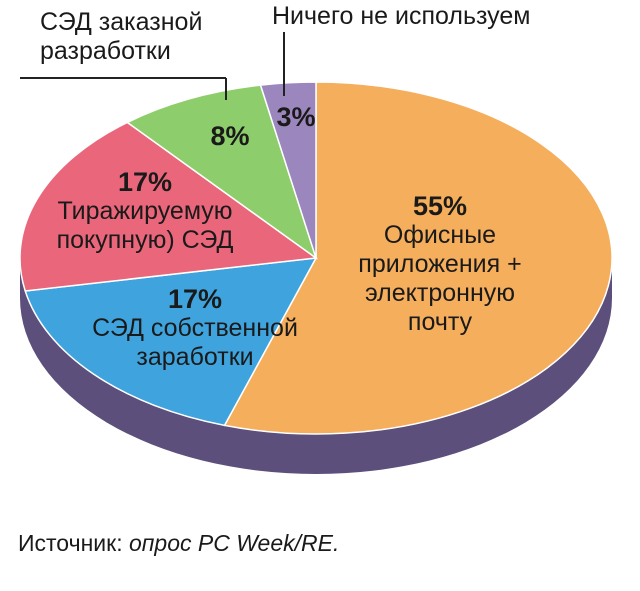 Image resolution: width=640 pixels, height=591 pixels. I want to click on value-label: 3%, so click(296, 117).